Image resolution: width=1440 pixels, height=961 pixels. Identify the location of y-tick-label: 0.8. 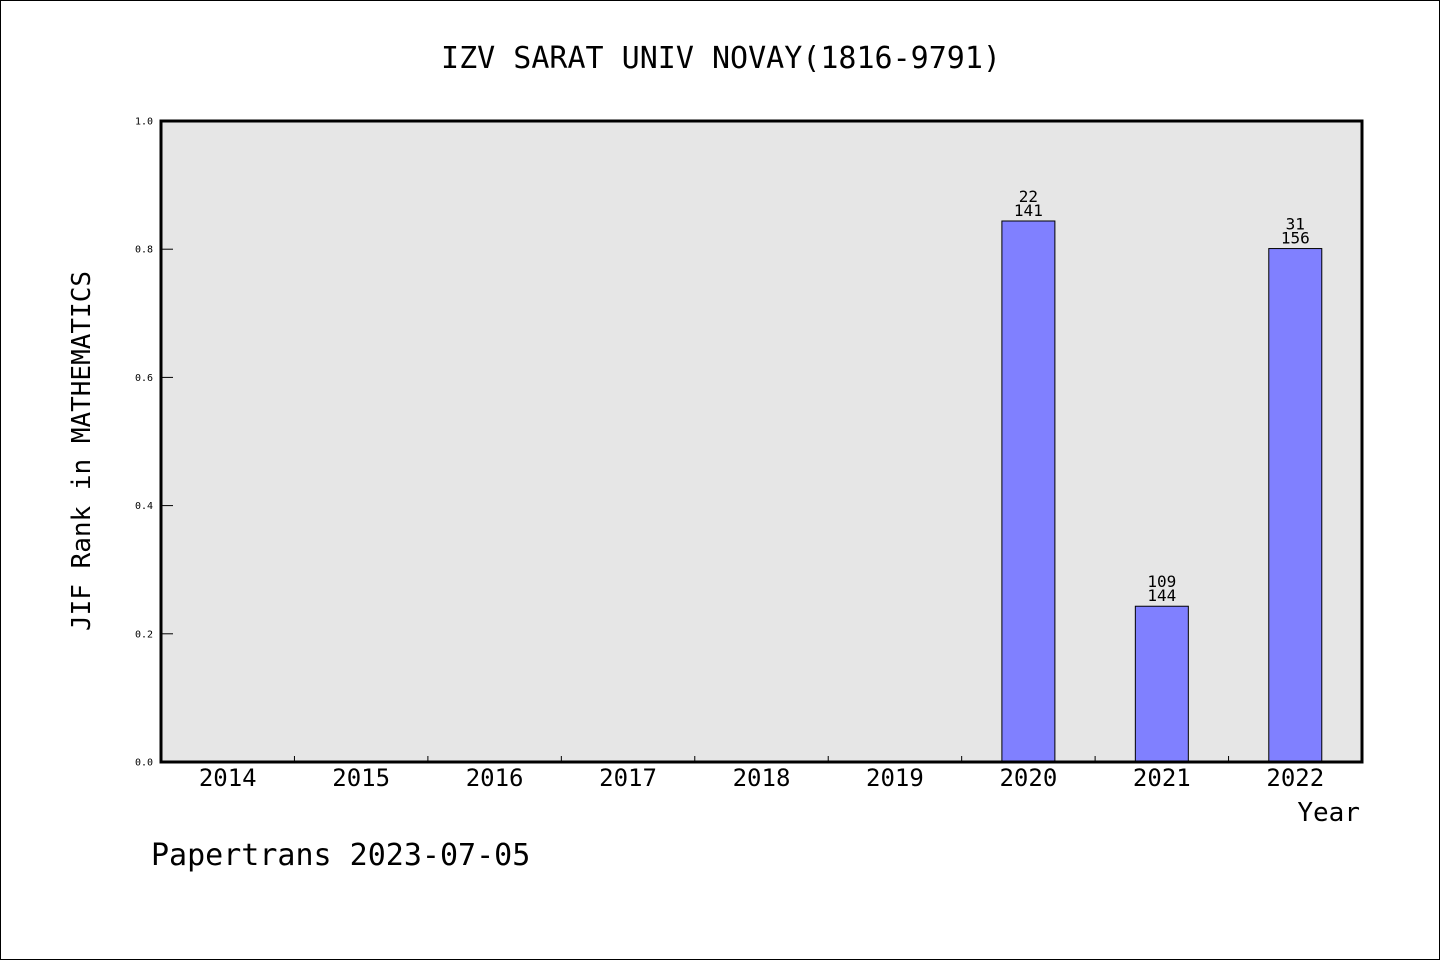
(144, 250).